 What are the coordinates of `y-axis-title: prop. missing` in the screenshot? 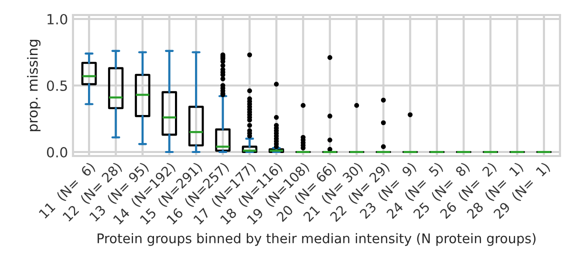 It's located at (33, 86).